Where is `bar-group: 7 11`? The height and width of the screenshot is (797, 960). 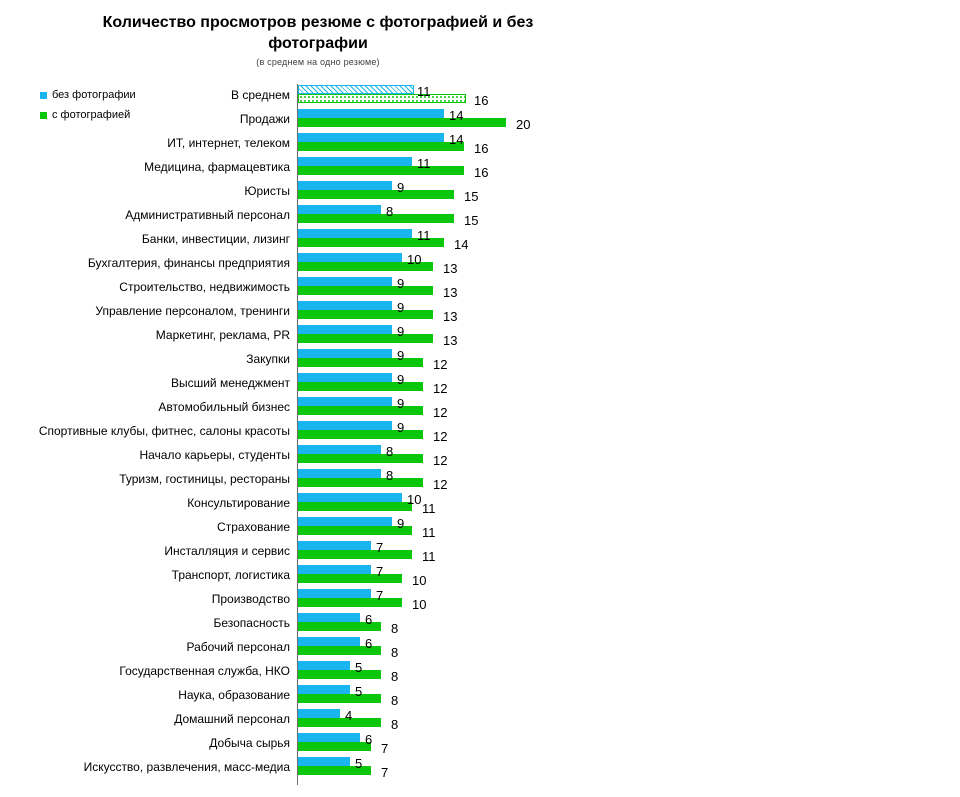
bar-group: 7 11 is located at coordinates (629, 552).